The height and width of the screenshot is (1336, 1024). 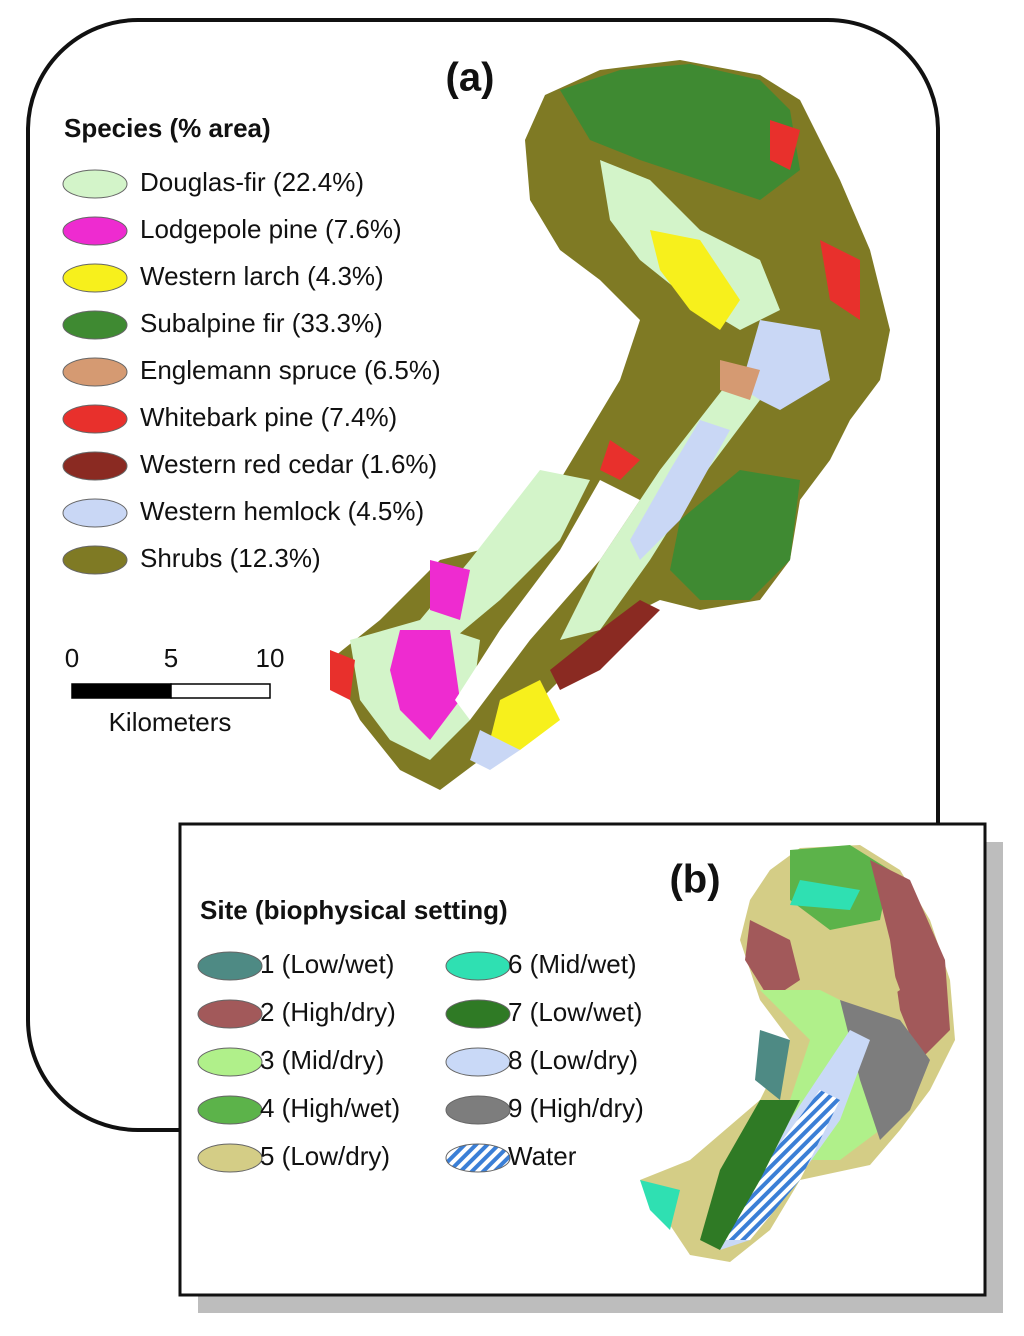 I want to click on legend-label: 2 (High/dry), so click(x=328, y=1012).